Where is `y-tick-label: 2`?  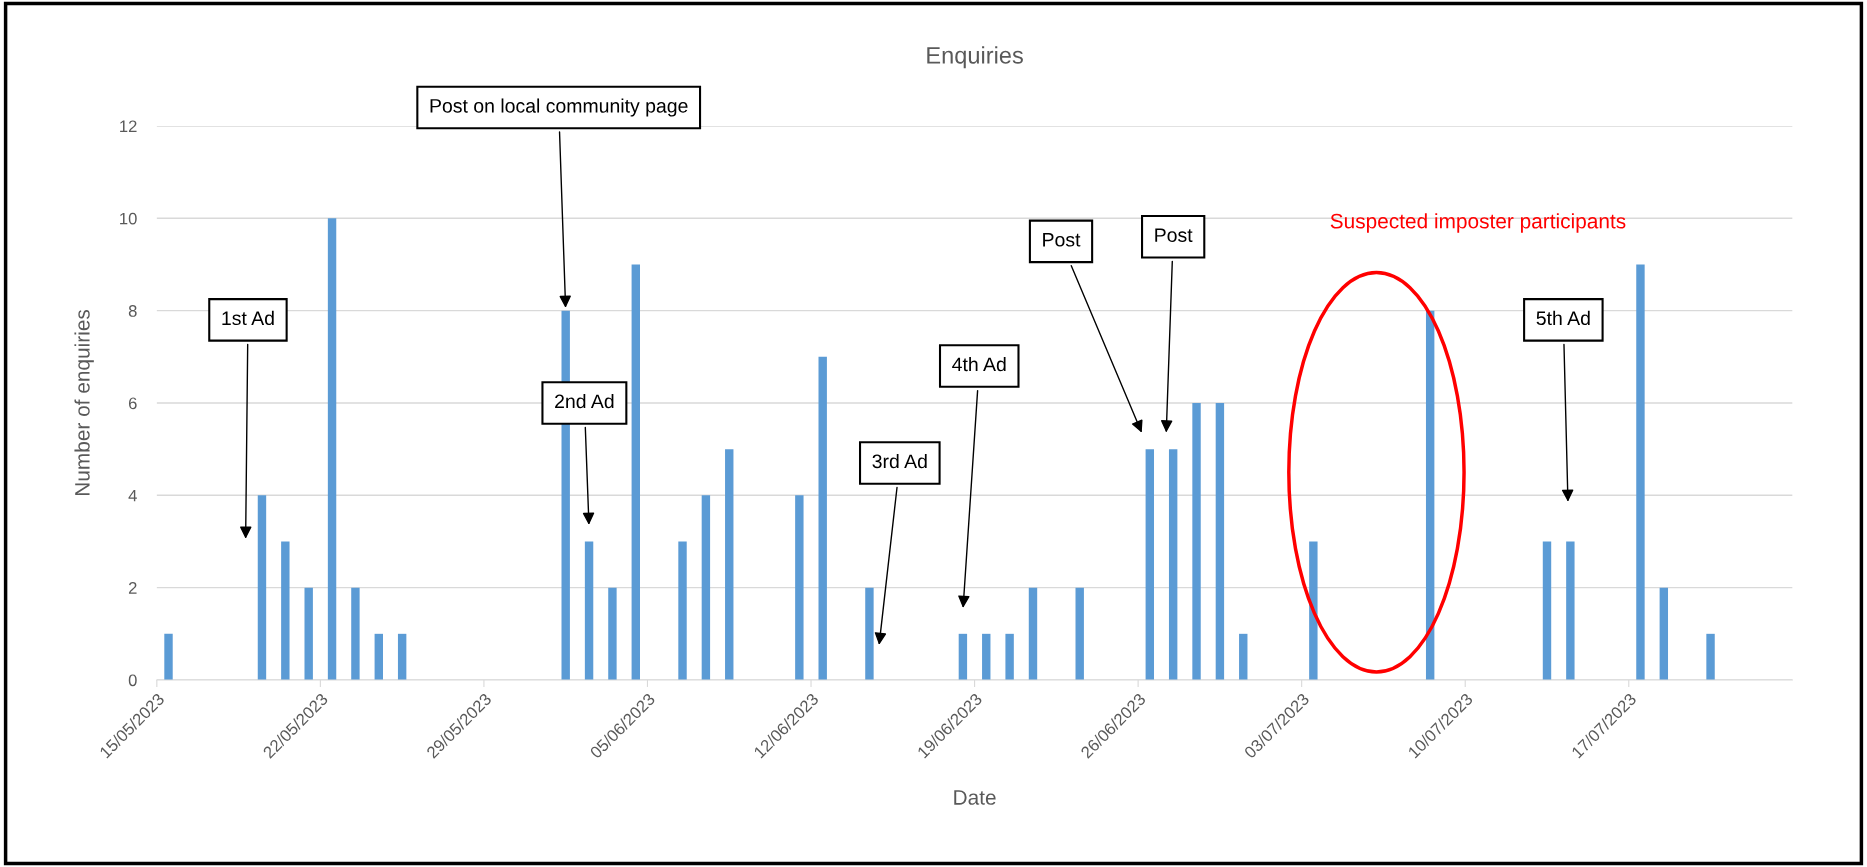 y-tick-label: 2 is located at coordinates (132, 588).